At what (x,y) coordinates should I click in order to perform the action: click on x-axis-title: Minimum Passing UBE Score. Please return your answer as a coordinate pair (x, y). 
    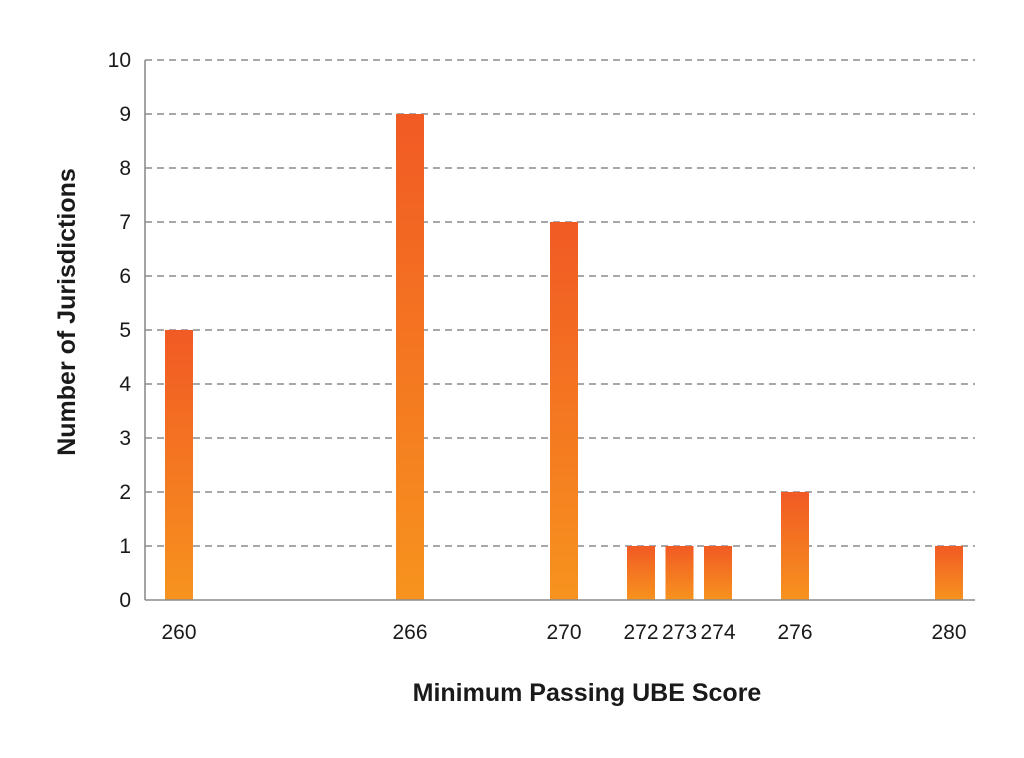
    Looking at the image, I should click on (587, 693).